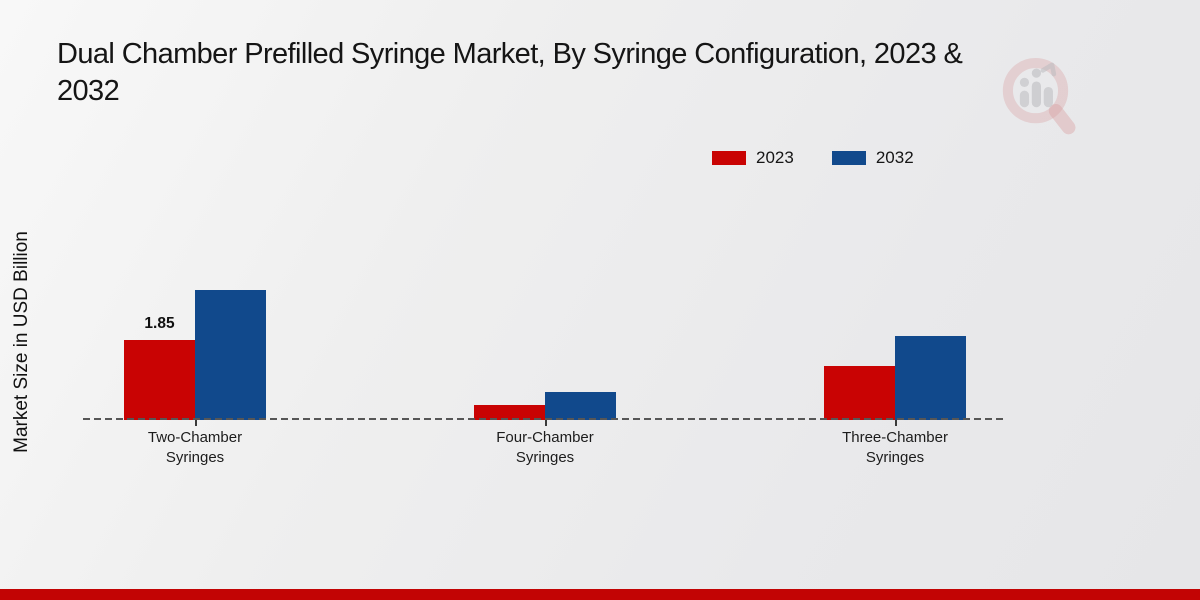  What do you see at coordinates (88, 91) in the screenshot?
I see `chart-title-line2: 2032` at bounding box center [88, 91].